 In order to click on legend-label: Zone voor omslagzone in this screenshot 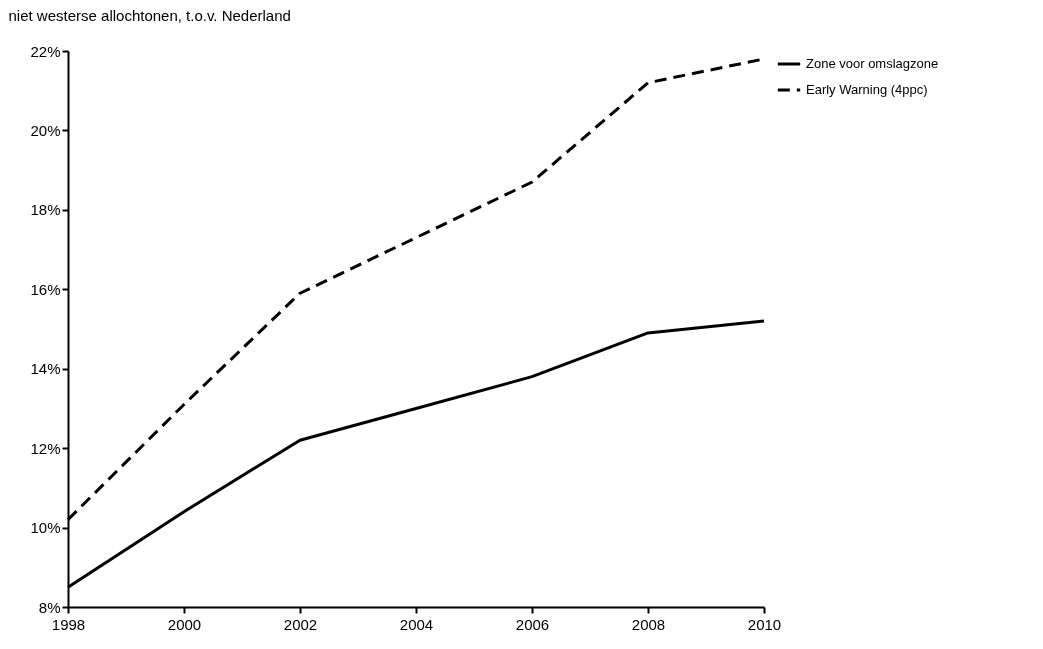, I will do `click(872, 63)`.